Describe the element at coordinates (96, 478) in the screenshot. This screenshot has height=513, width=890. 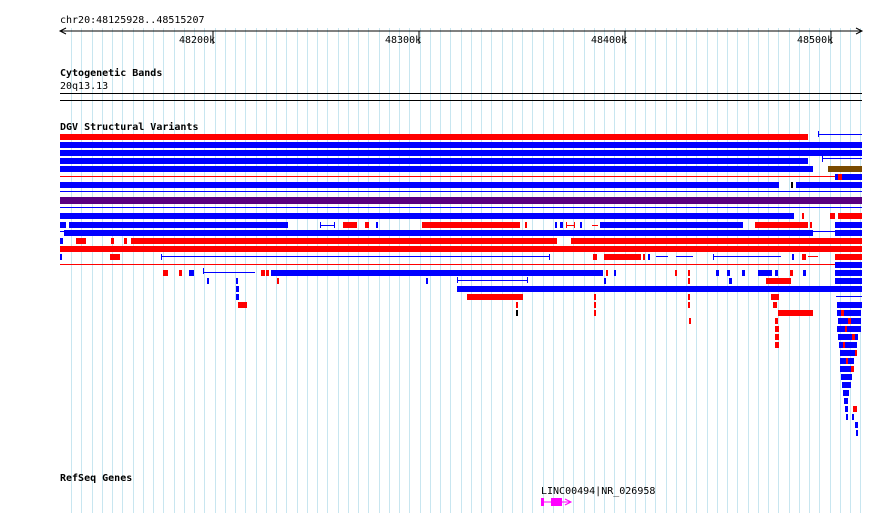
I see `track-title-refseq: RefSeq Genes` at that location.